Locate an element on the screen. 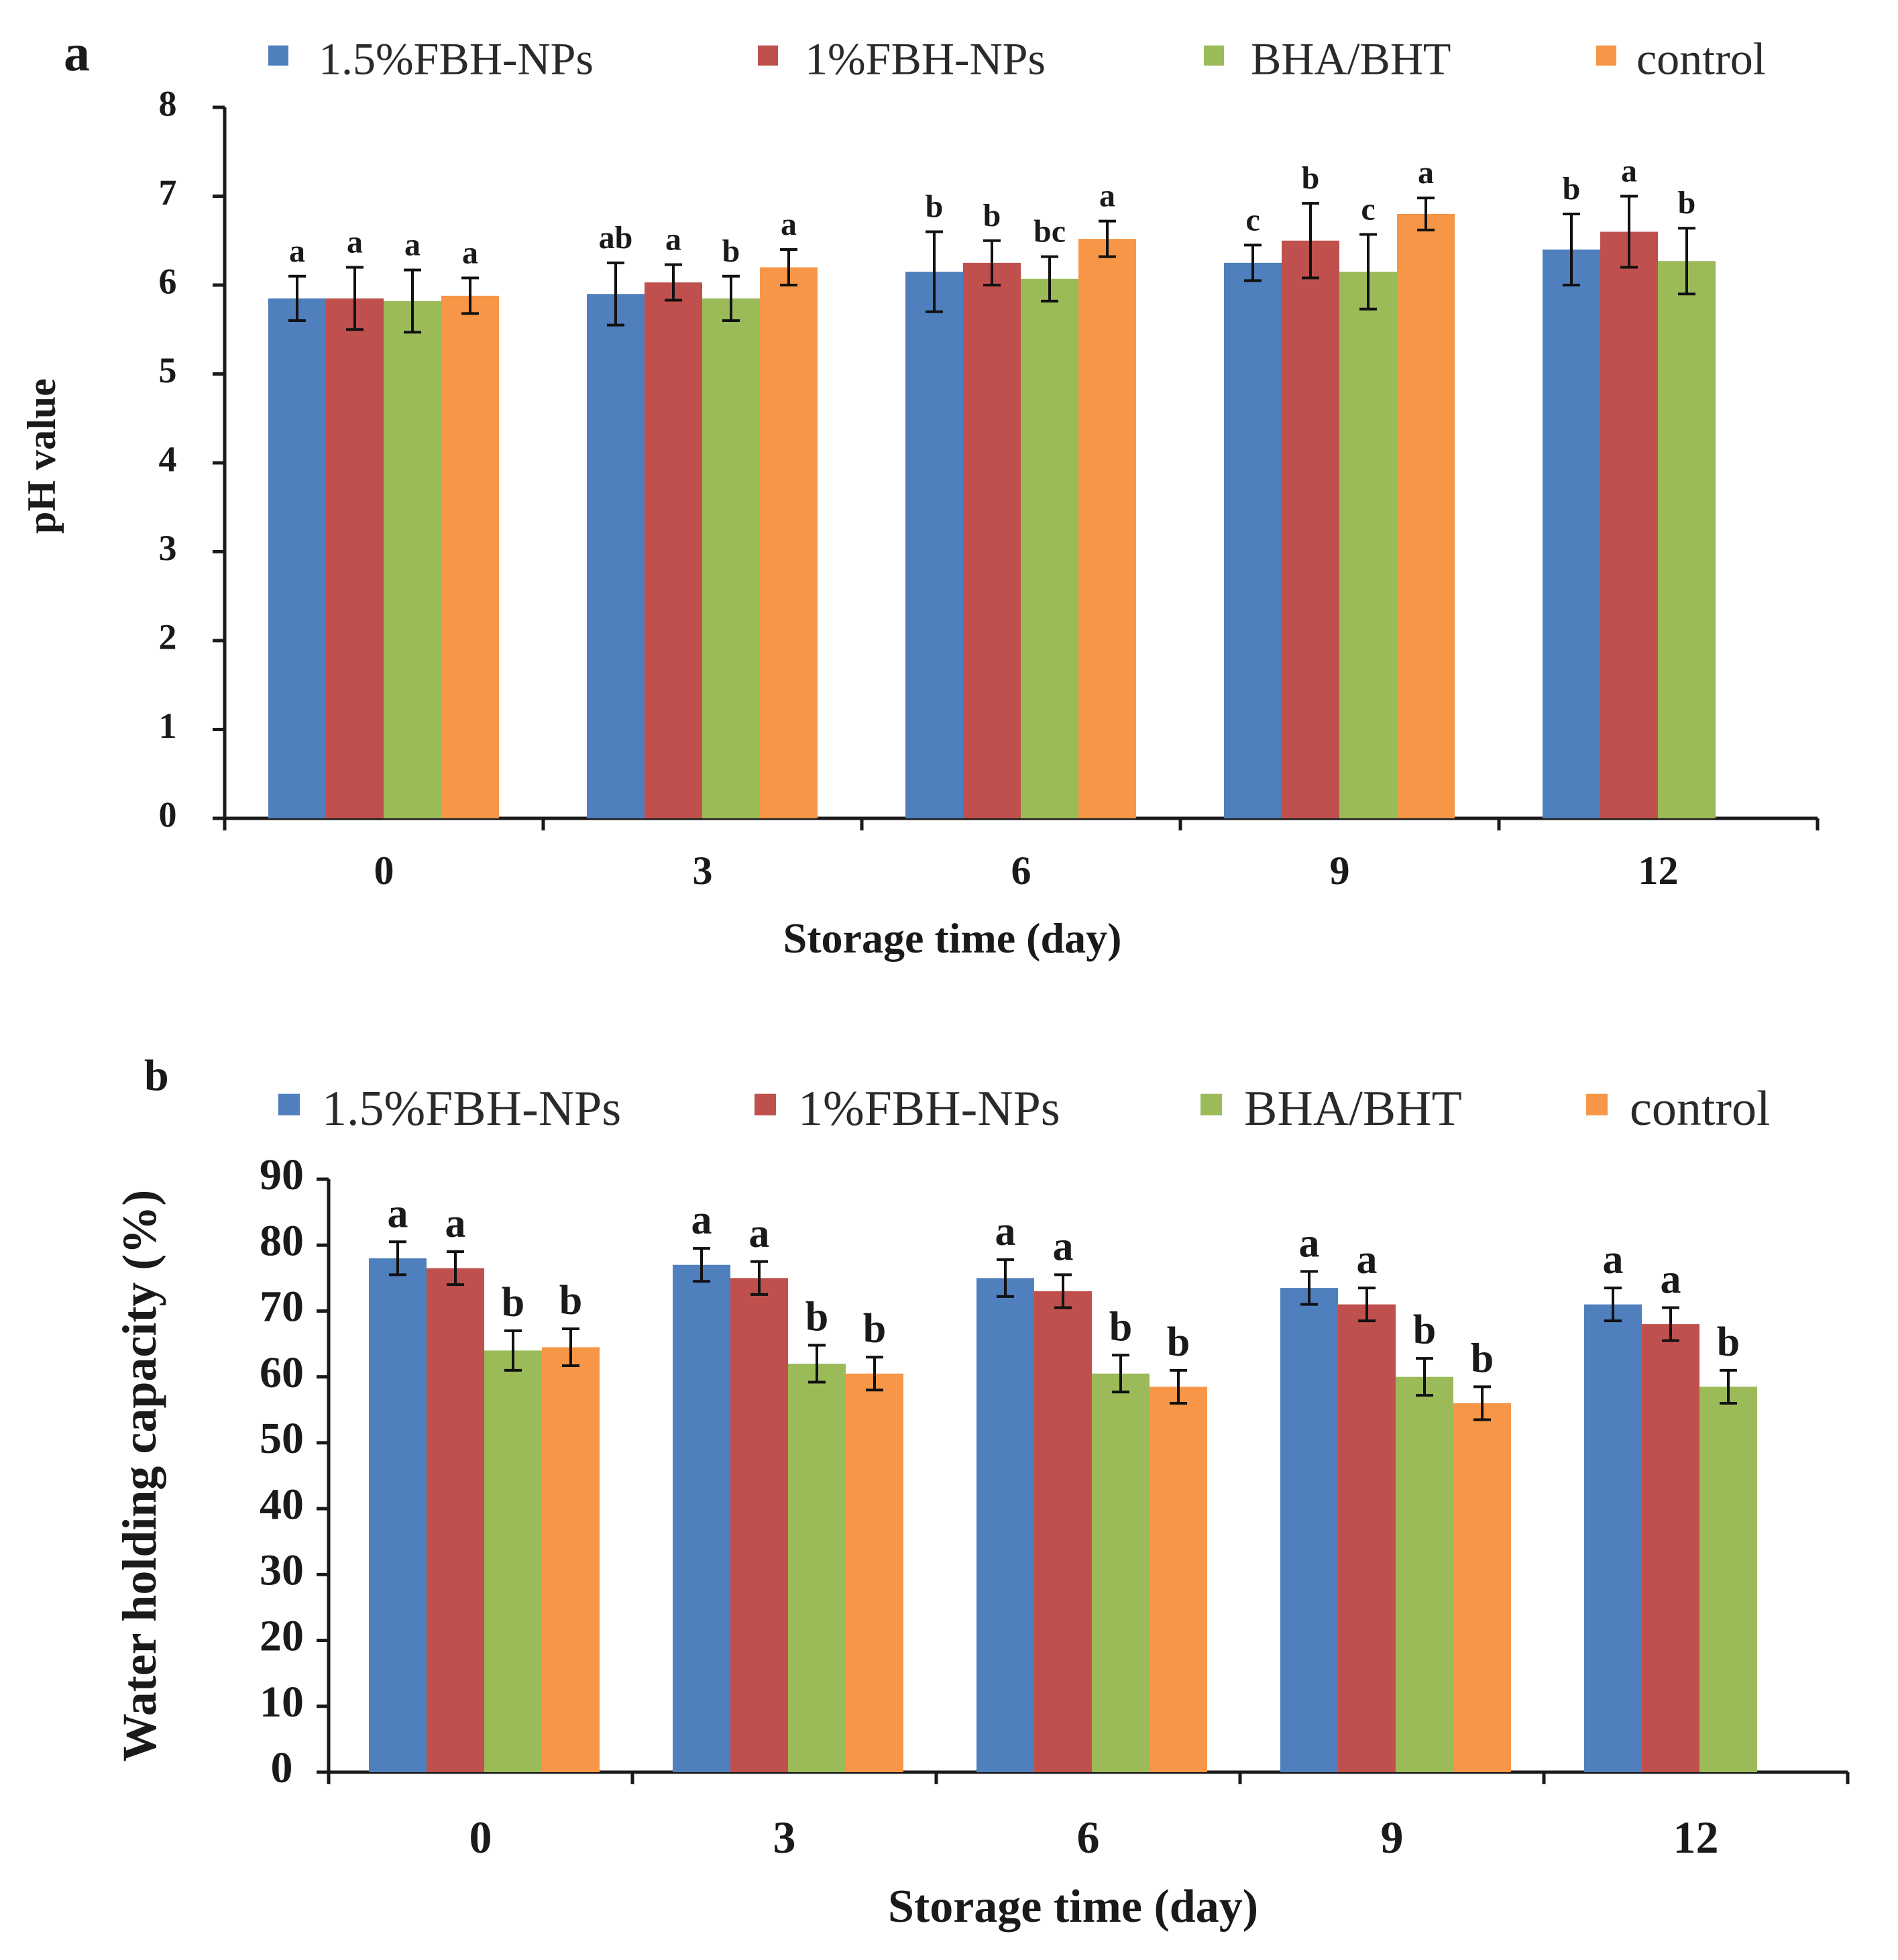 The image size is (1898, 1960). chart1-significance-letter-0-3: a is located at coordinates (1309, 1243).